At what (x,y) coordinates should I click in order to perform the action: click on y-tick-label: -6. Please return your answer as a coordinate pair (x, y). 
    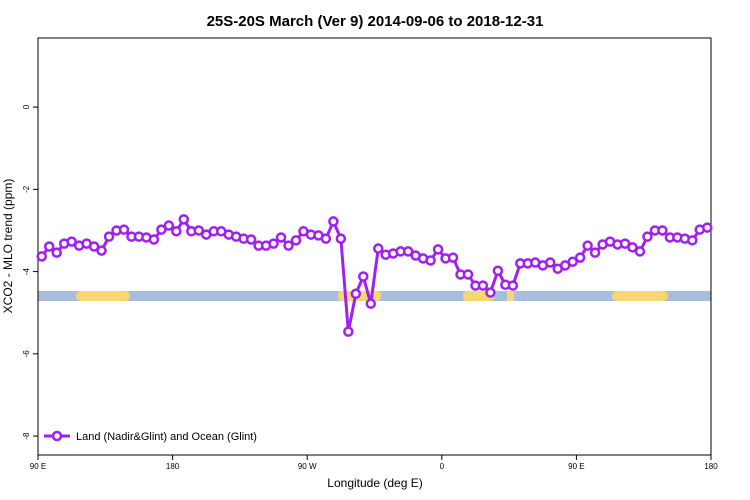
    Looking at the image, I should click on (26, 354).